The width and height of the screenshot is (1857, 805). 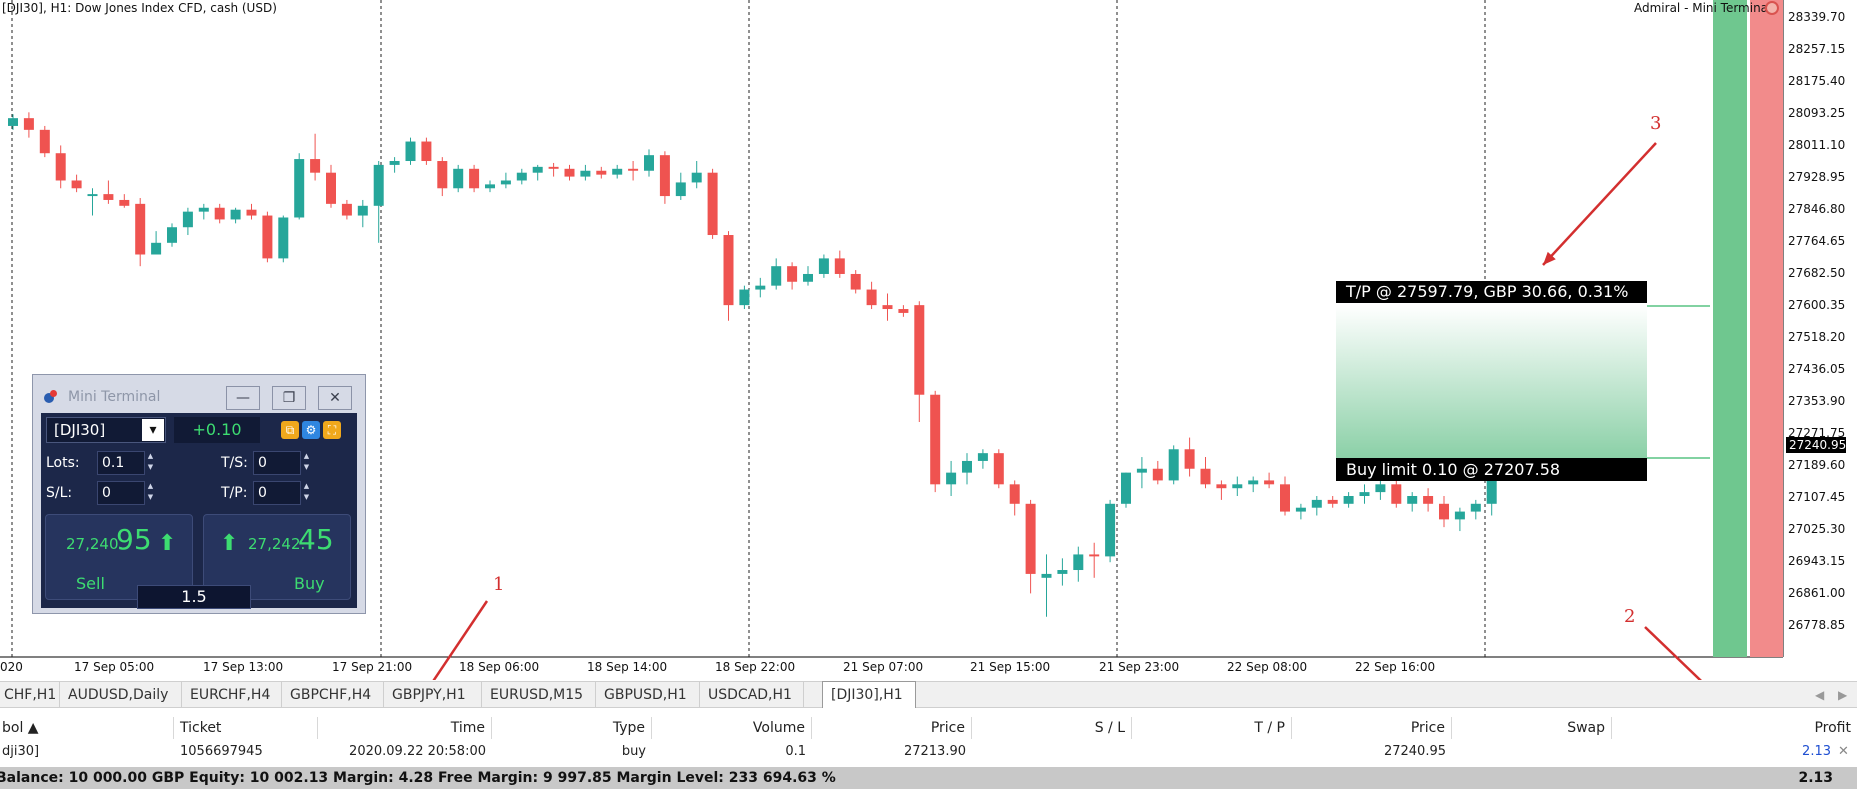 What do you see at coordinates (1843, 695) in the screenshot?
I see `scroll-right-icon: ▶` at bounding box center [1843, 695].